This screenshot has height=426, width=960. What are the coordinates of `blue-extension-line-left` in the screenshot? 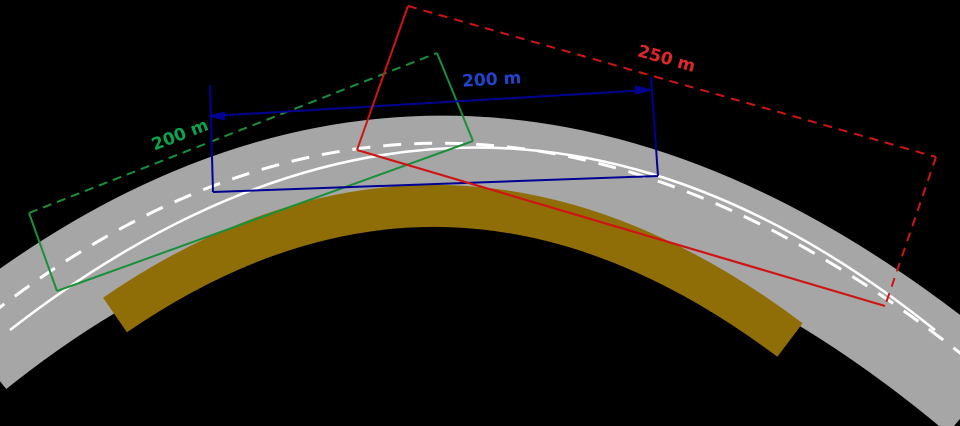 It's located at (211, 138).